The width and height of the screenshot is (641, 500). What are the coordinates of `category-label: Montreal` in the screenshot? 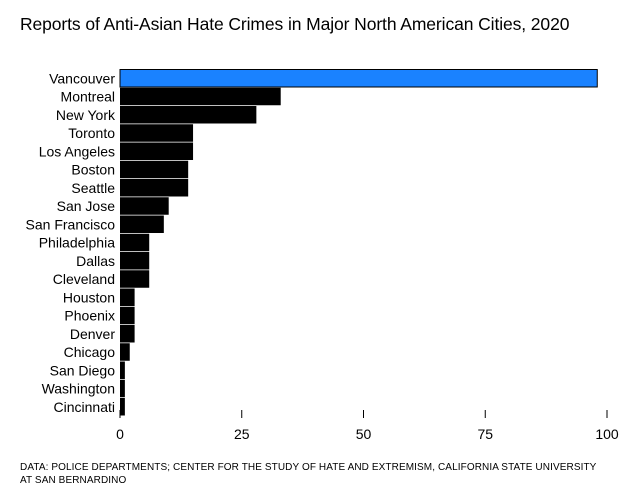 It's located at (88, 97).